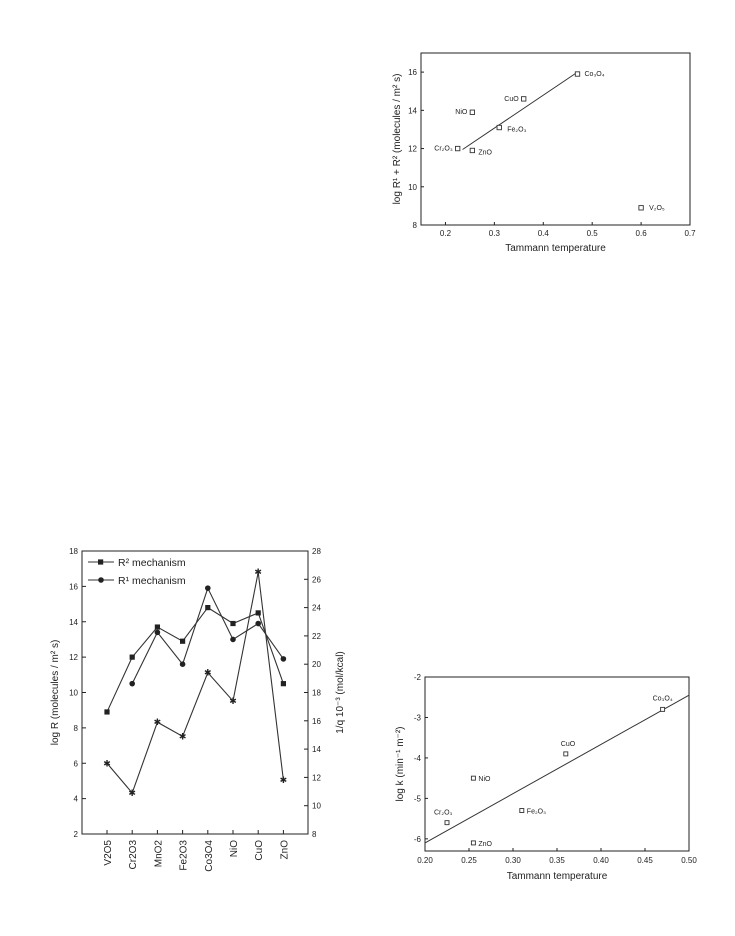  I want to click on y-tick-label: -5, so click(418, 798).